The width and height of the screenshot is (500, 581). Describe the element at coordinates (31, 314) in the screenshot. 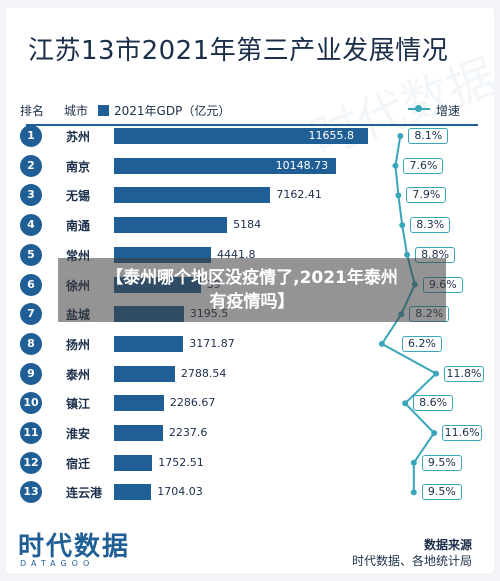

I see `rank-badge: 7` at that location.